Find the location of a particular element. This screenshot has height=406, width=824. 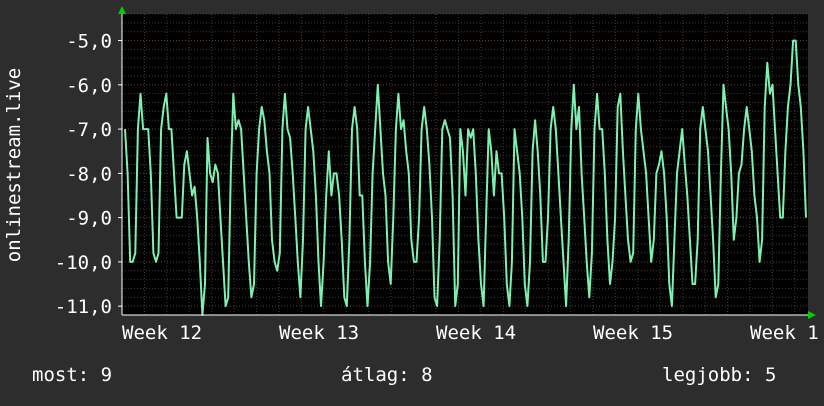

y-tick-label: -8,0 is located at coordinates (89, 174).